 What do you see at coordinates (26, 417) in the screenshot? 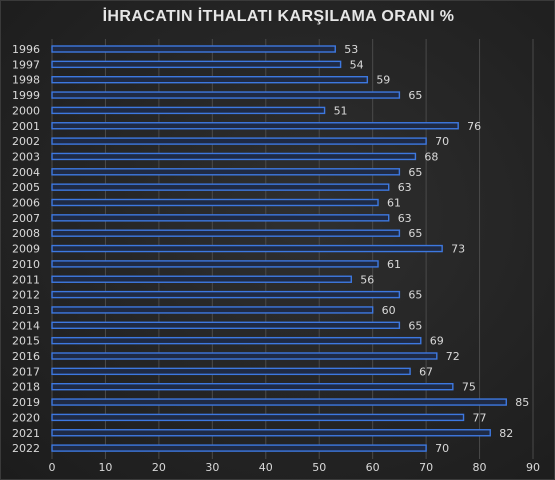
I see `y-tick-label: 2020` at bounding box center [26, 417].